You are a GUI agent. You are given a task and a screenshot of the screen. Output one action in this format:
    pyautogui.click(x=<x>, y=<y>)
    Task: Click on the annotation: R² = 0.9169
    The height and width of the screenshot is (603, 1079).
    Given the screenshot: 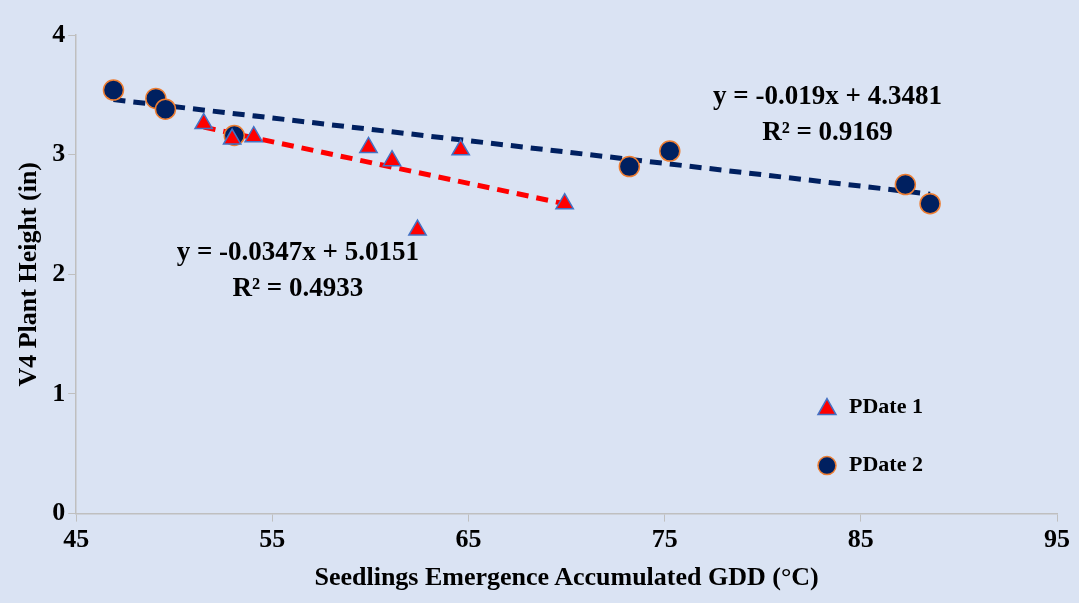 What is the action you would take?
    pyautogui.click(x=827, y=131)
    